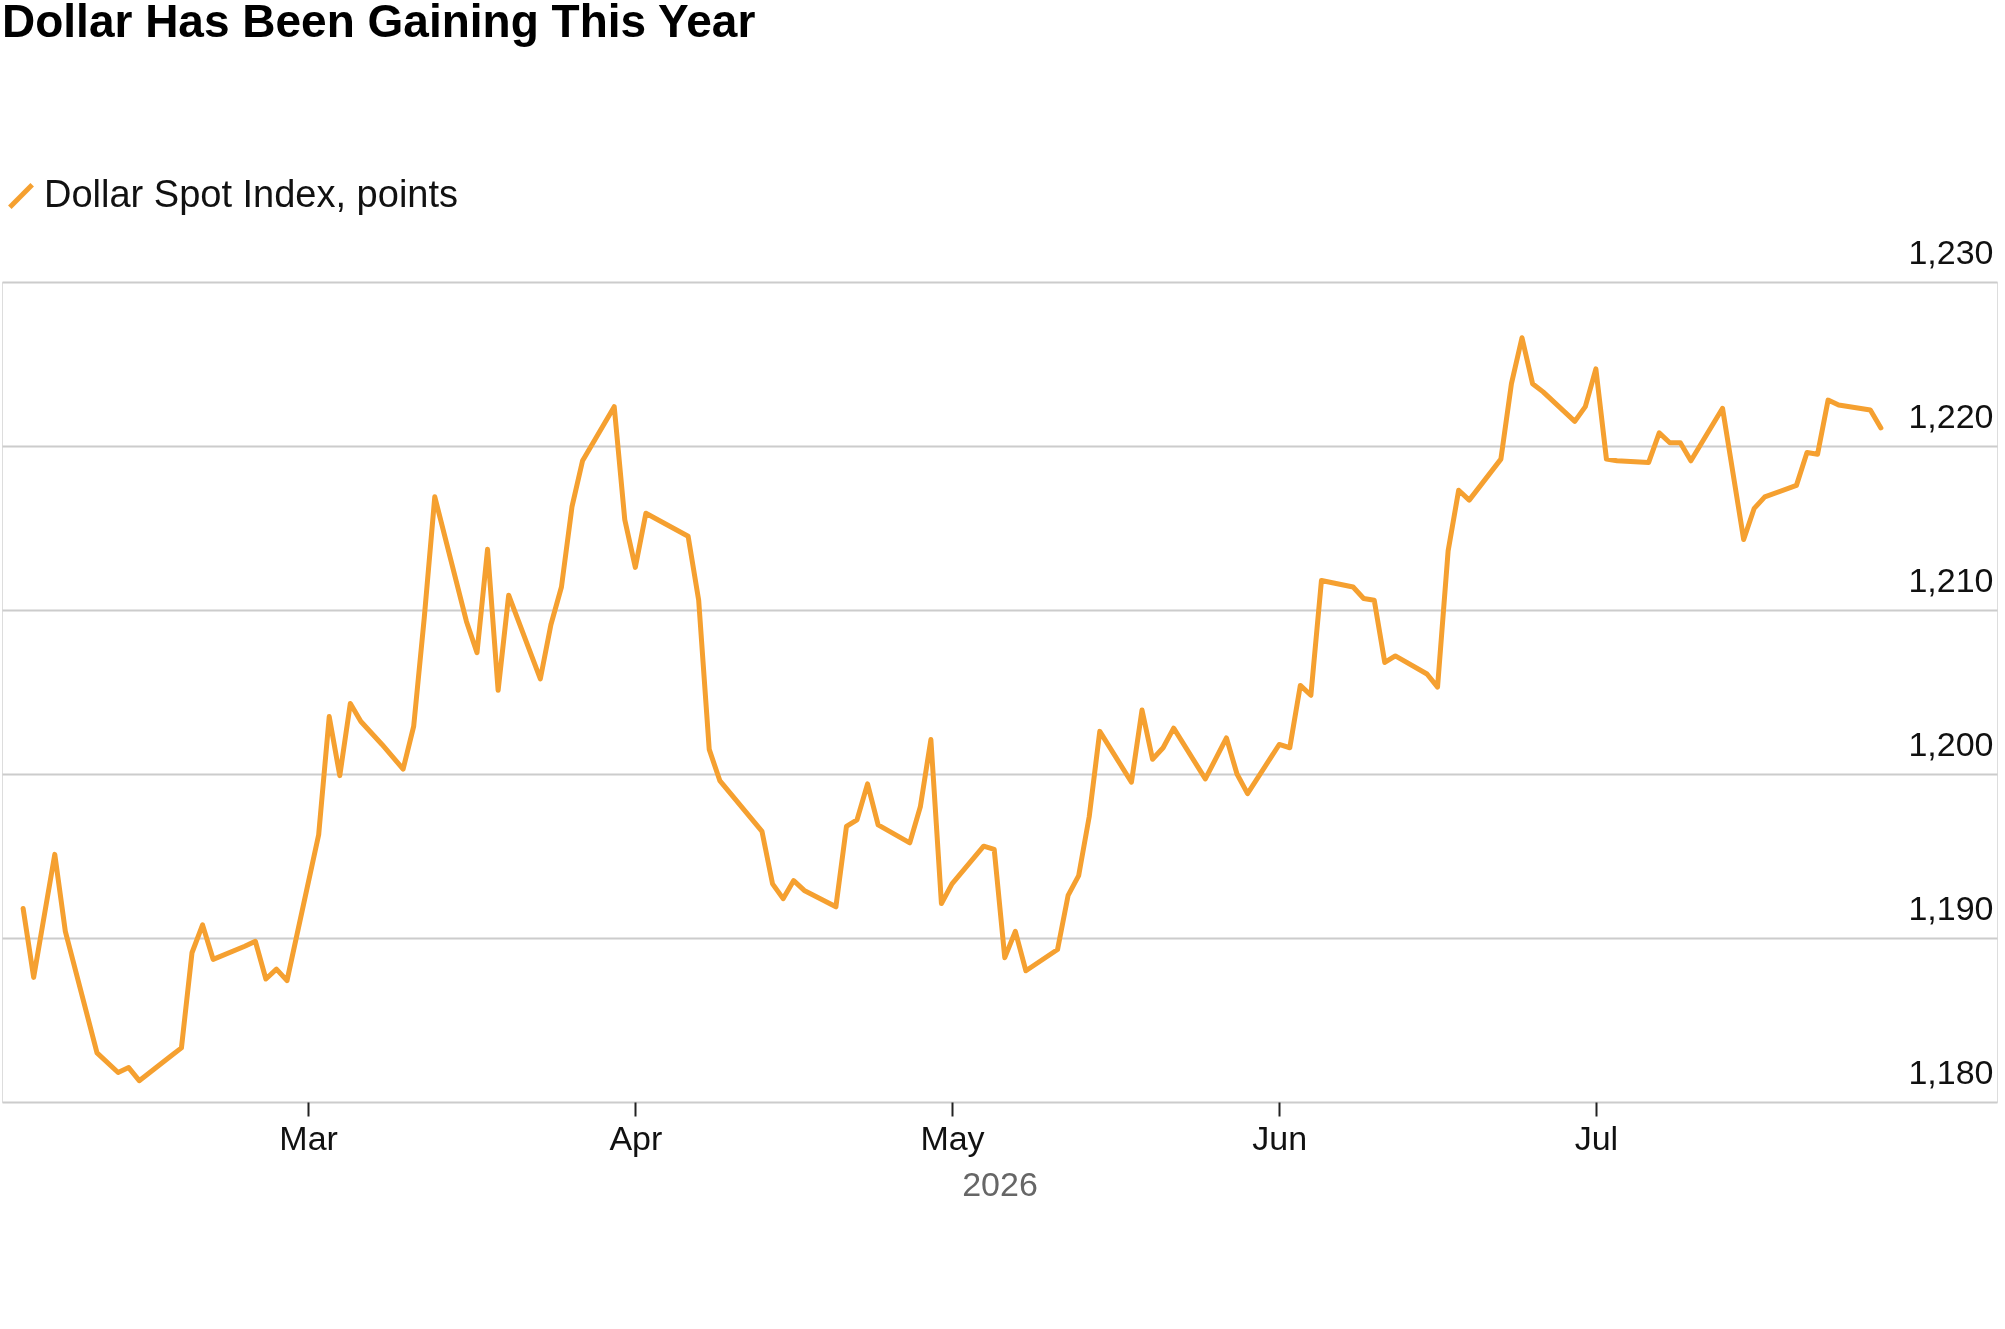 Image resolution: width=2005 pixels, height=1329 pixels. I want to click on x-tick-label: Apr, so click(636, 1137).